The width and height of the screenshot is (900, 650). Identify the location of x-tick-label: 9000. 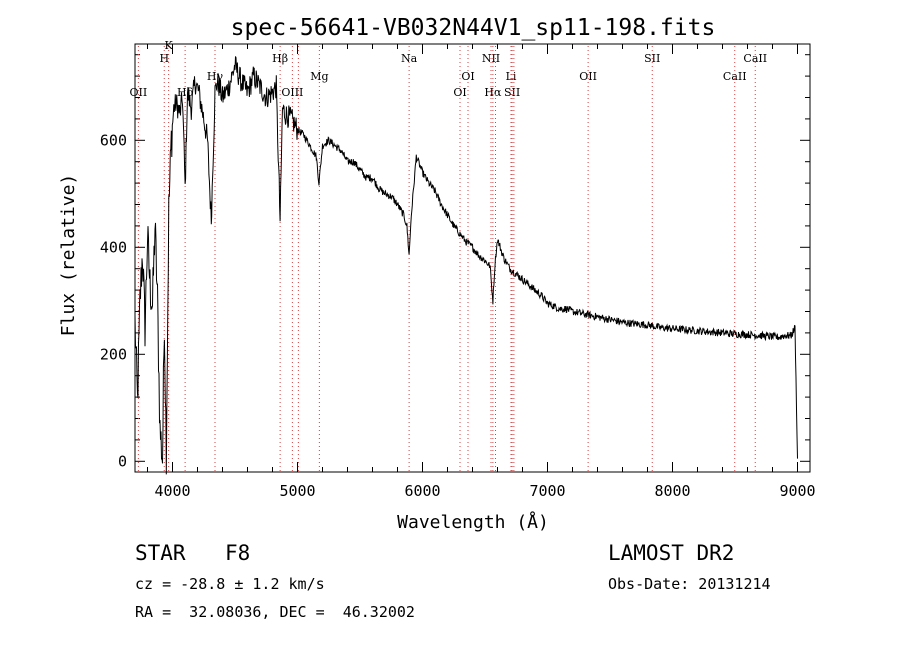
(797, 491).